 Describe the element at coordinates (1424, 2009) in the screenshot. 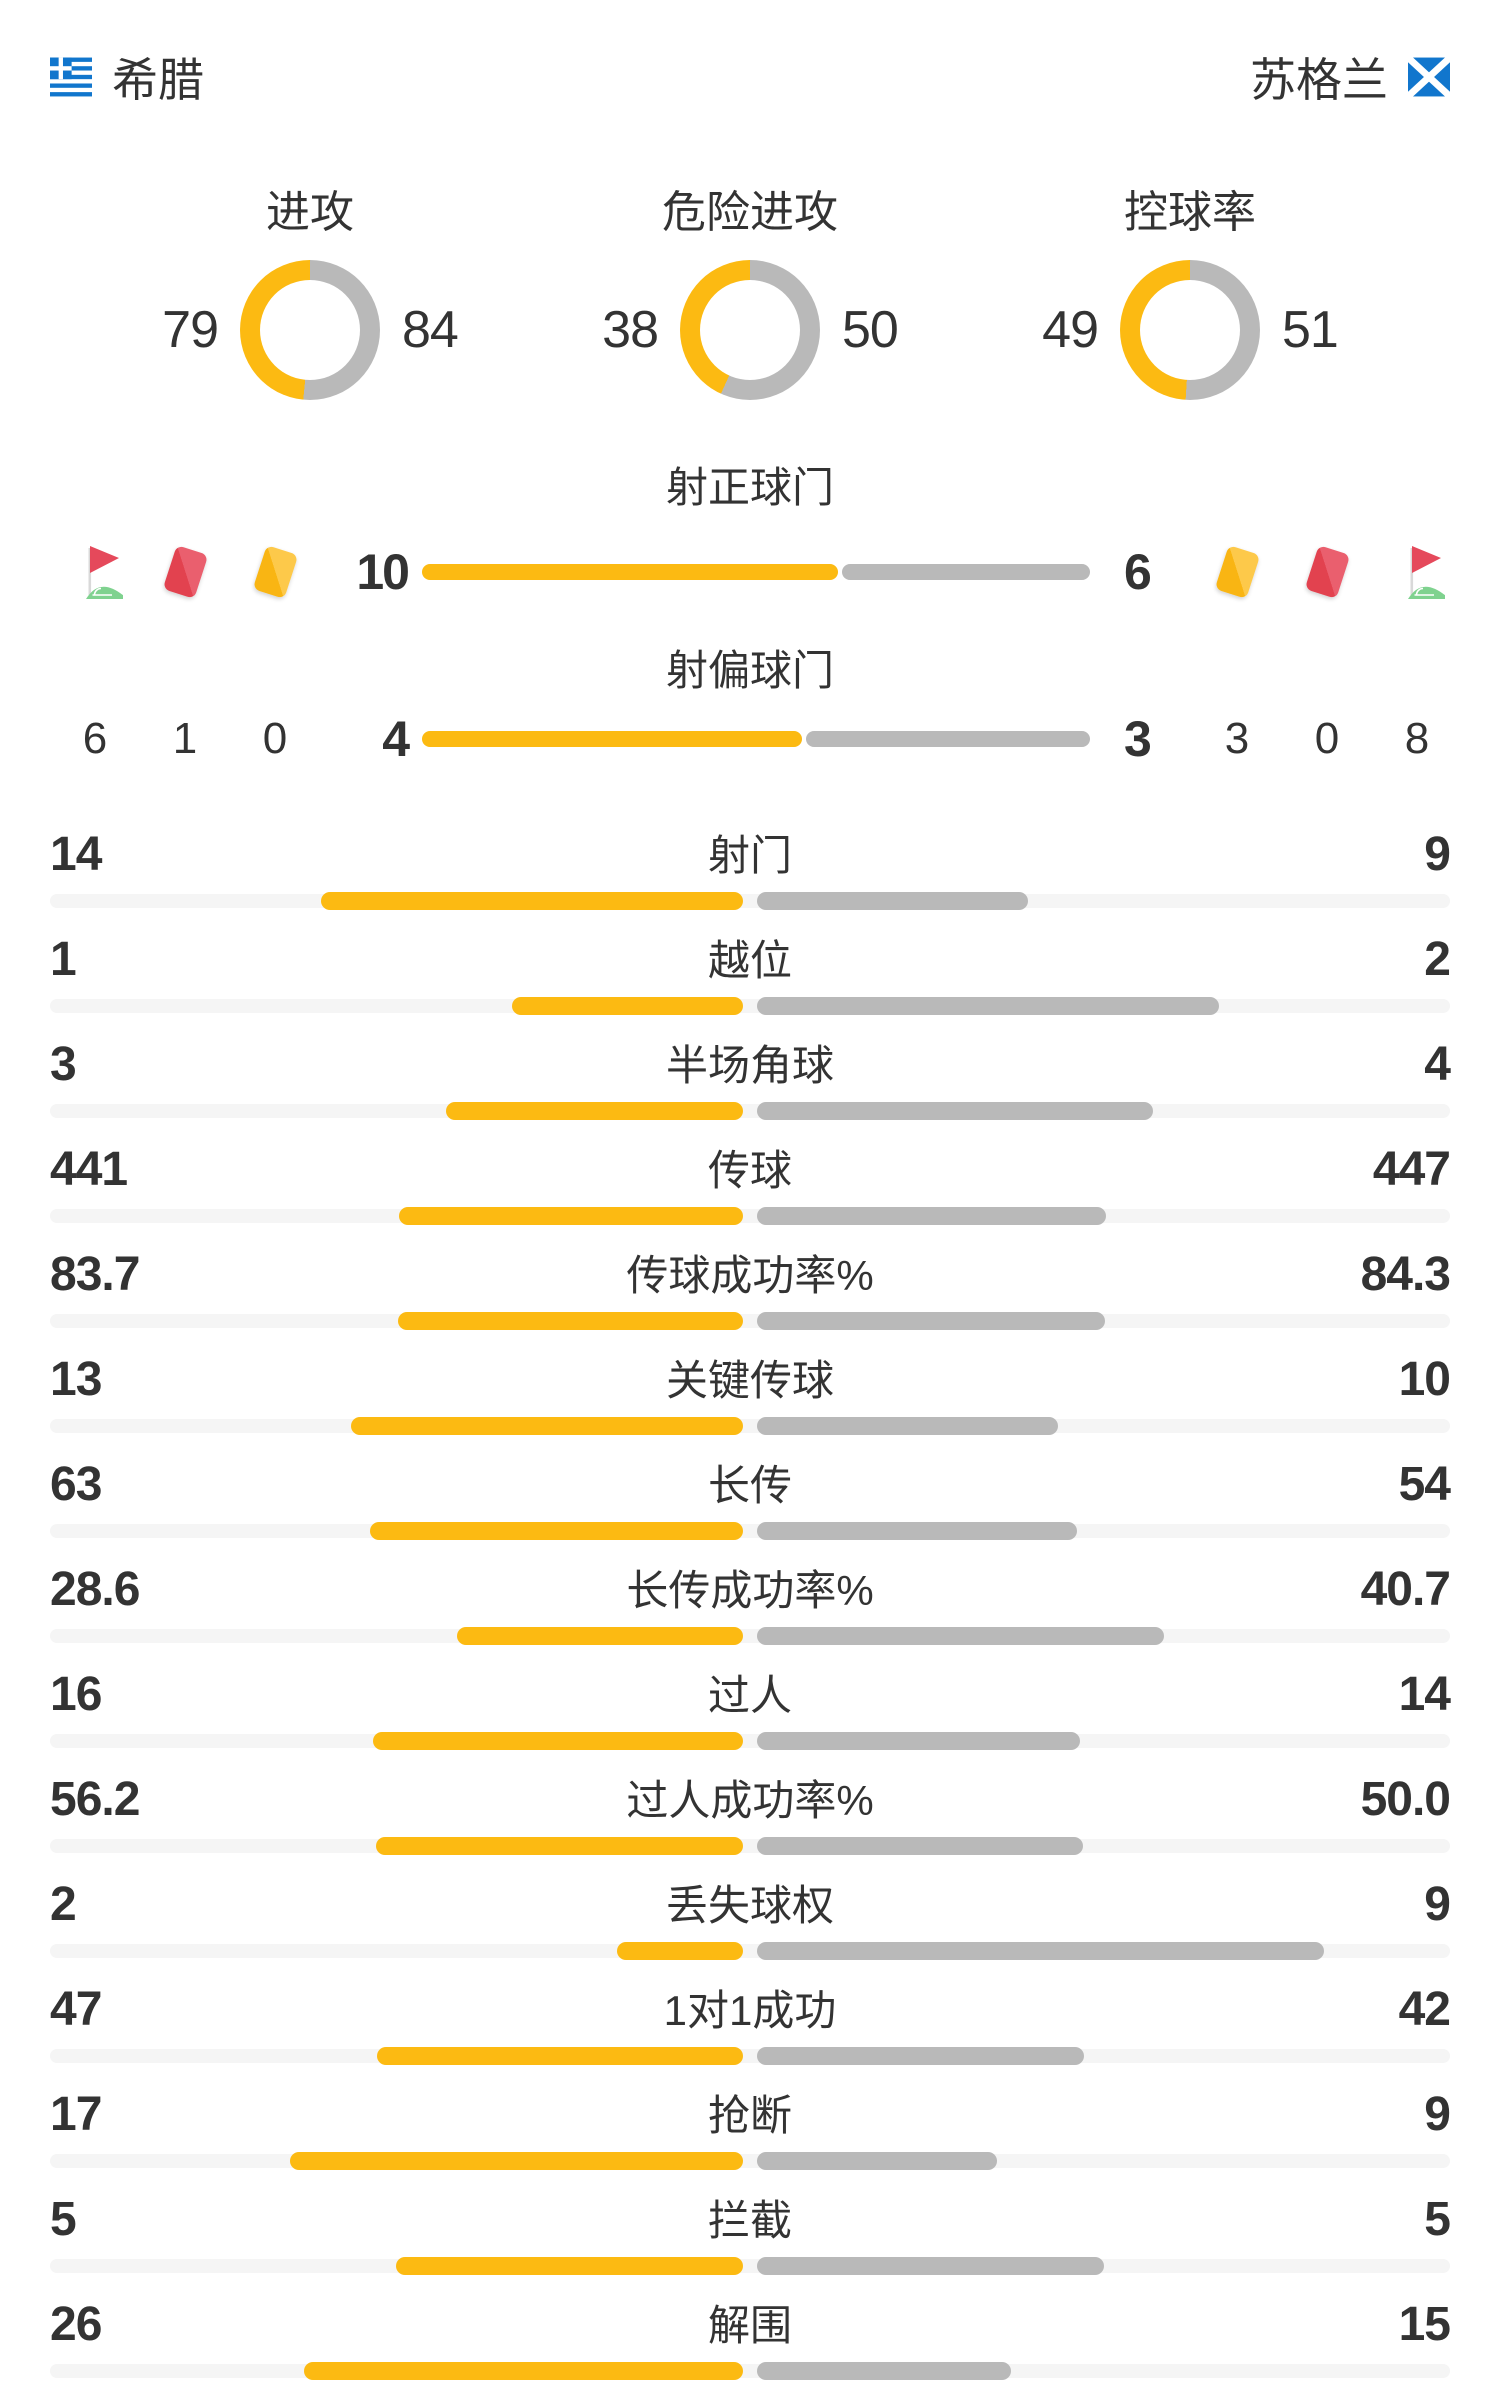

I see `stat-away-value: 42` at that location.